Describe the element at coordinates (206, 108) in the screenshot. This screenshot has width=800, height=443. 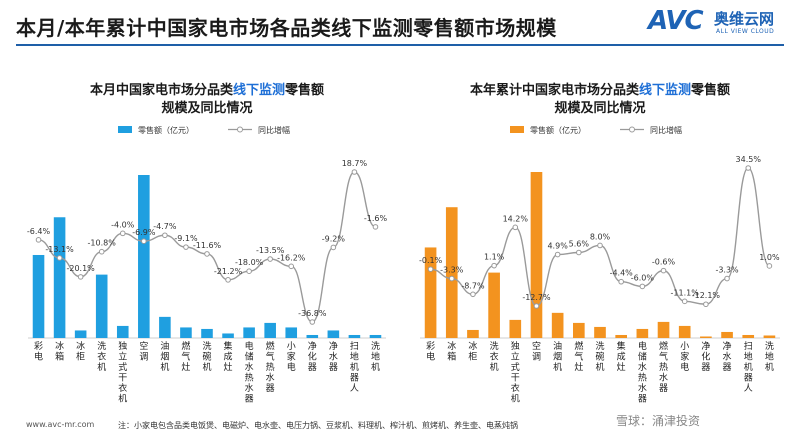
I see `chart-title-line2: 规模及同比情况` at that location.